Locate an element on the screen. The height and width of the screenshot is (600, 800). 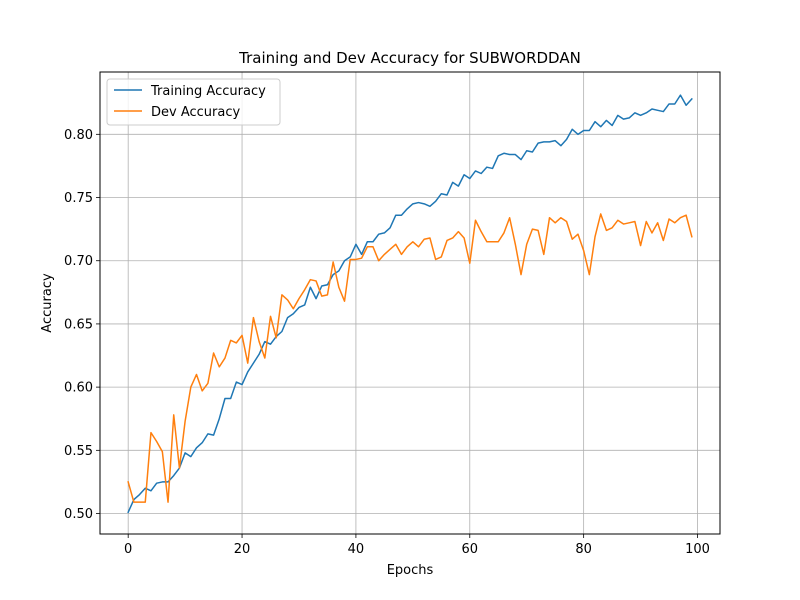
x-tick-label: 20 is located at coordinates (242, 549).